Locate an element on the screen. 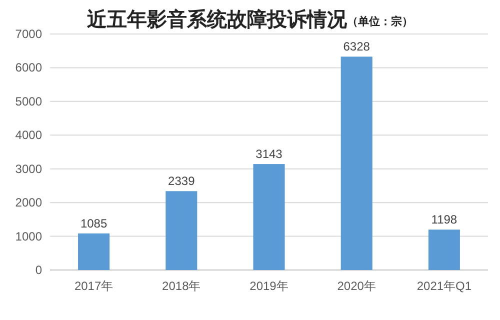 Image resolution: width=500 pixels, height=320 pixels. x-tick-label: 2018年 is located at coordinates (181, 286).